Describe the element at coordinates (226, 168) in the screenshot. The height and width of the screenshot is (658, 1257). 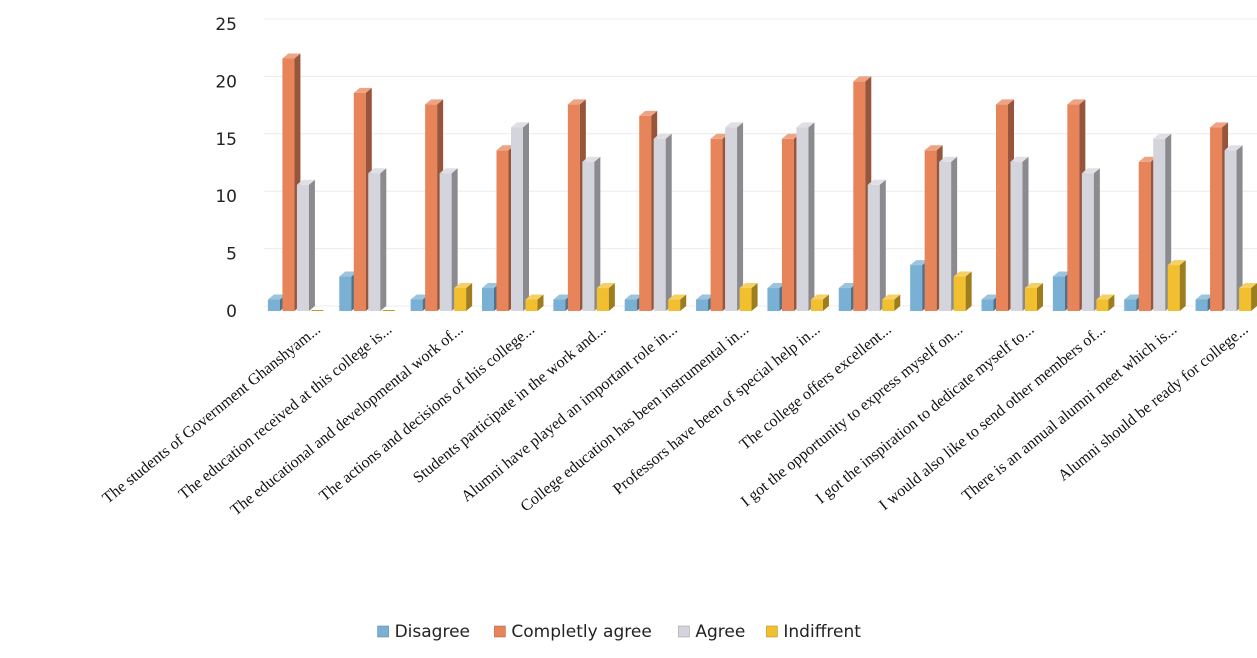
I see `y-axis-ticks: 0 5 10 15 20 25` at that location.